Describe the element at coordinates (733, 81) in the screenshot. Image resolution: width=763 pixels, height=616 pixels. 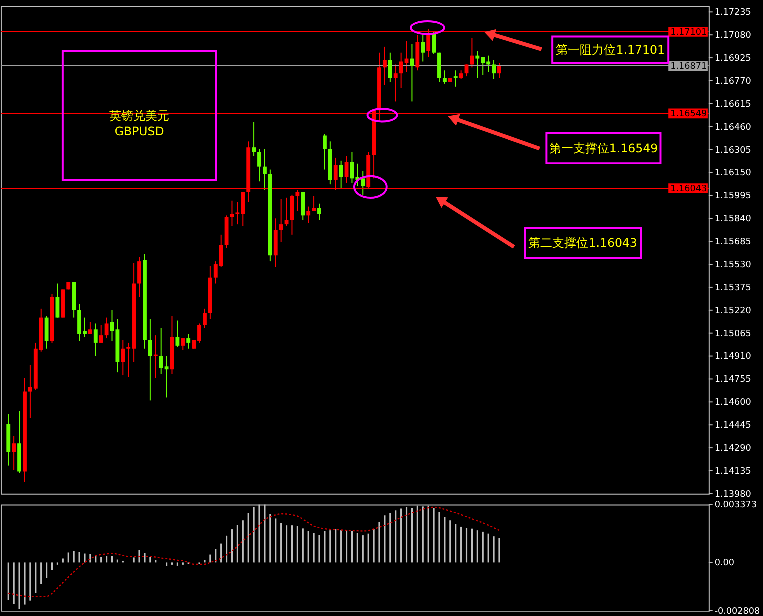
I see `y-tick-label: 1.16770` at that location.